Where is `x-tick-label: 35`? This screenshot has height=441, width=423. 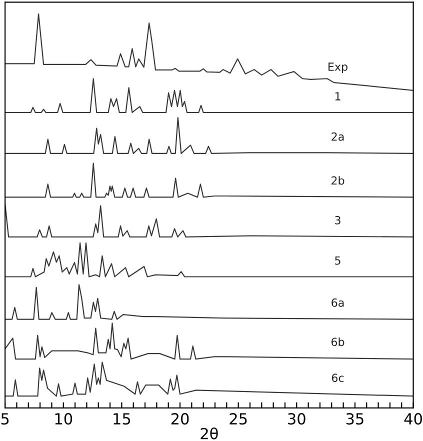 x-tick-label: 35 is located at coordinates (355, 419).